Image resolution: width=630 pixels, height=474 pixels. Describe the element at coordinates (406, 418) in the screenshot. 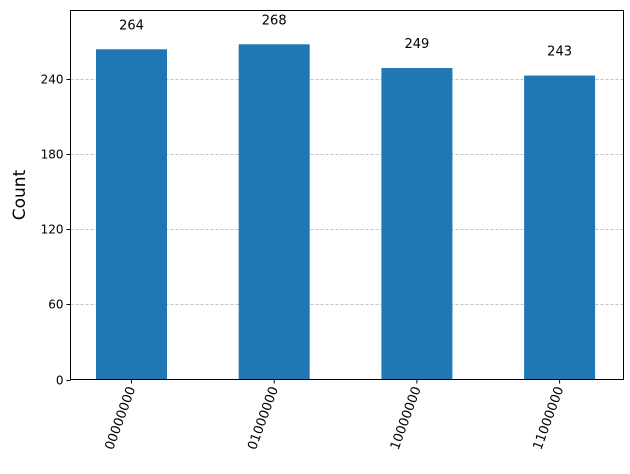

I see `x-tick-label: 10000000` at that location.